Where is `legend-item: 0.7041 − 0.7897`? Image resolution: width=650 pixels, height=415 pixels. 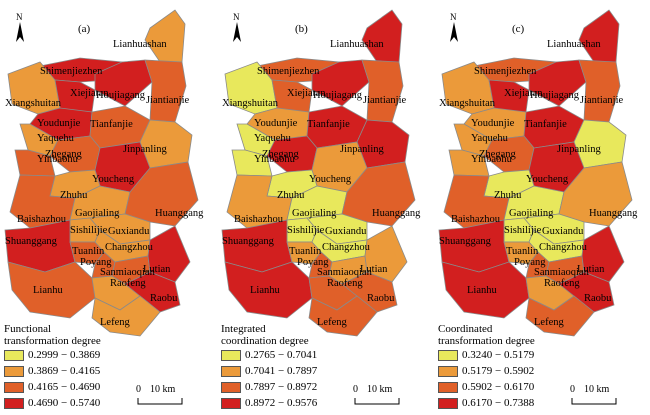 legend-item: 0.7041 − 0.7897 is located at coordinates (323, 371).